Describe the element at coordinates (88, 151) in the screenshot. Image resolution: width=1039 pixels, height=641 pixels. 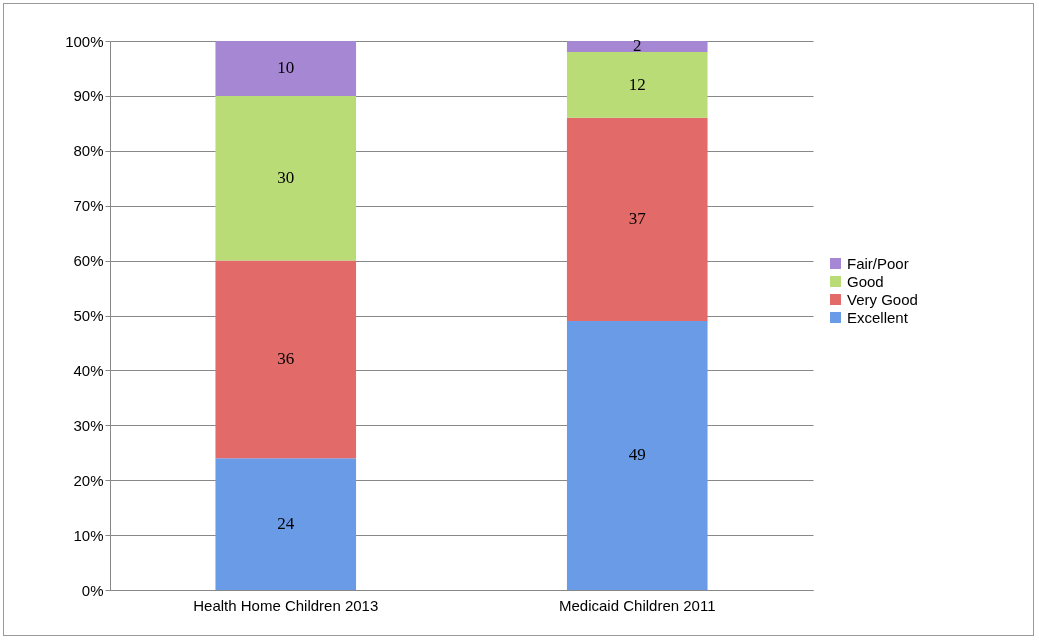
I see `y-tick-label: 80%` at that location.